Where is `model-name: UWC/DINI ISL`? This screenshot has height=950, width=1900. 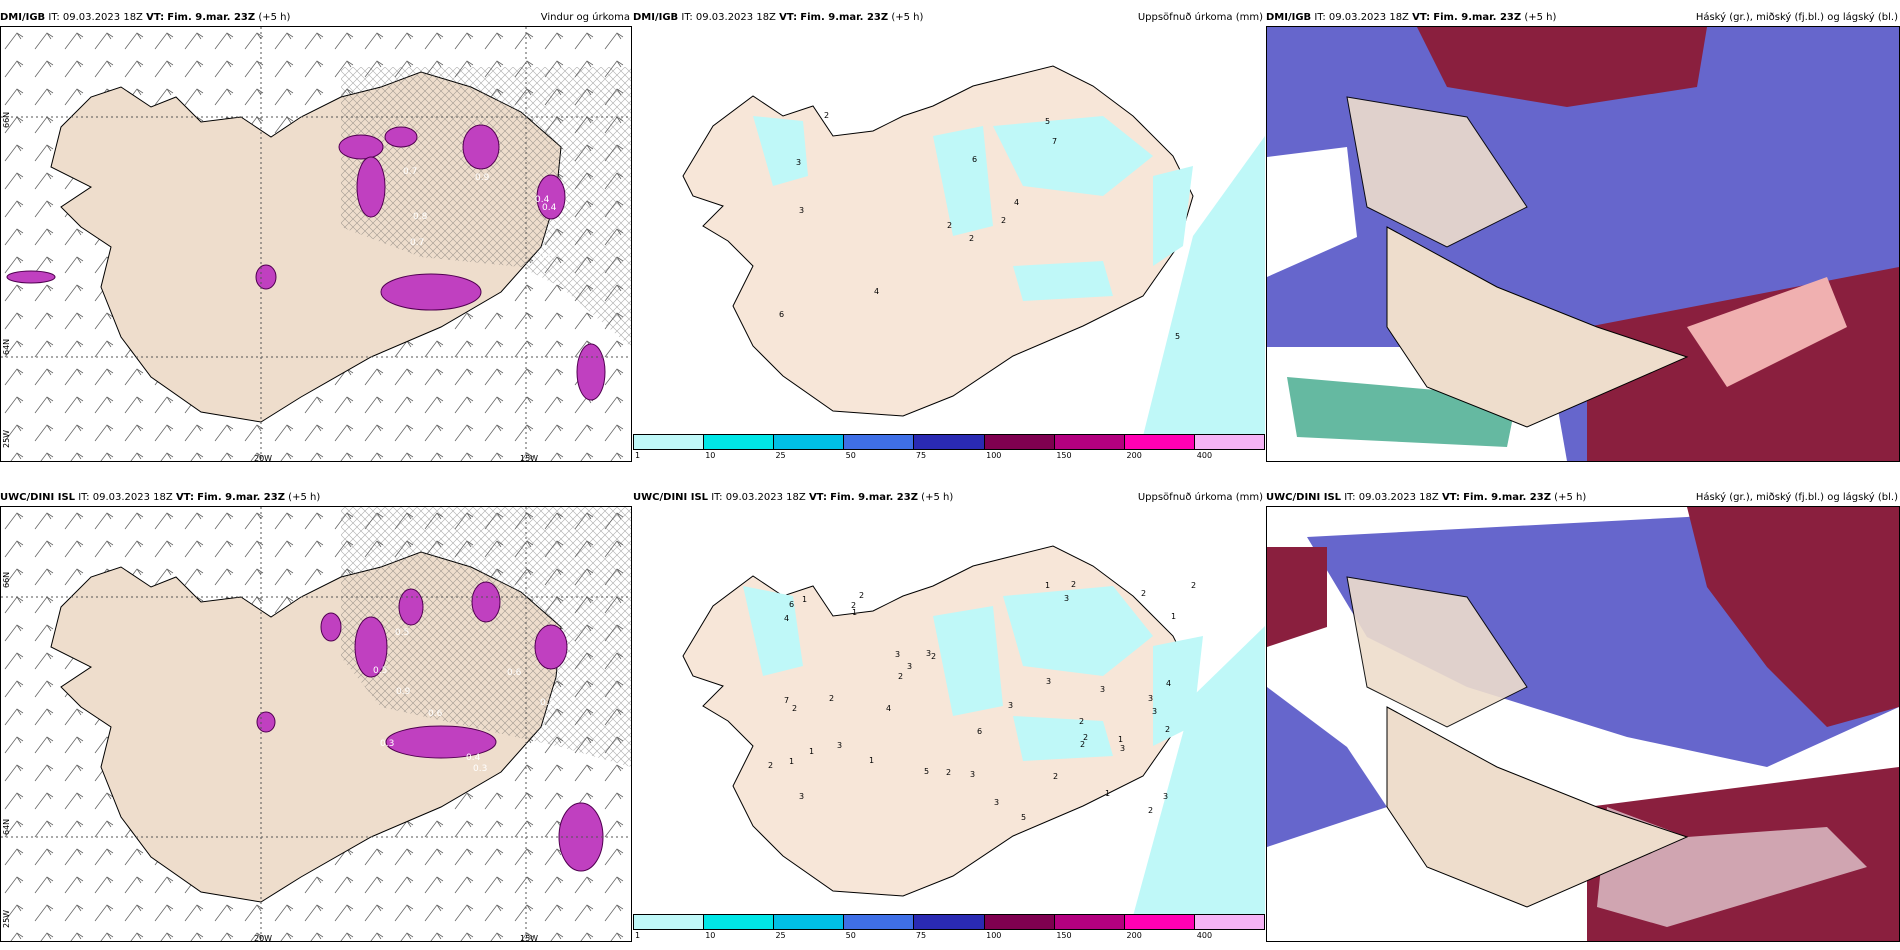
model-name: UWC/DINI ISL is located at coordinates (38, 497).